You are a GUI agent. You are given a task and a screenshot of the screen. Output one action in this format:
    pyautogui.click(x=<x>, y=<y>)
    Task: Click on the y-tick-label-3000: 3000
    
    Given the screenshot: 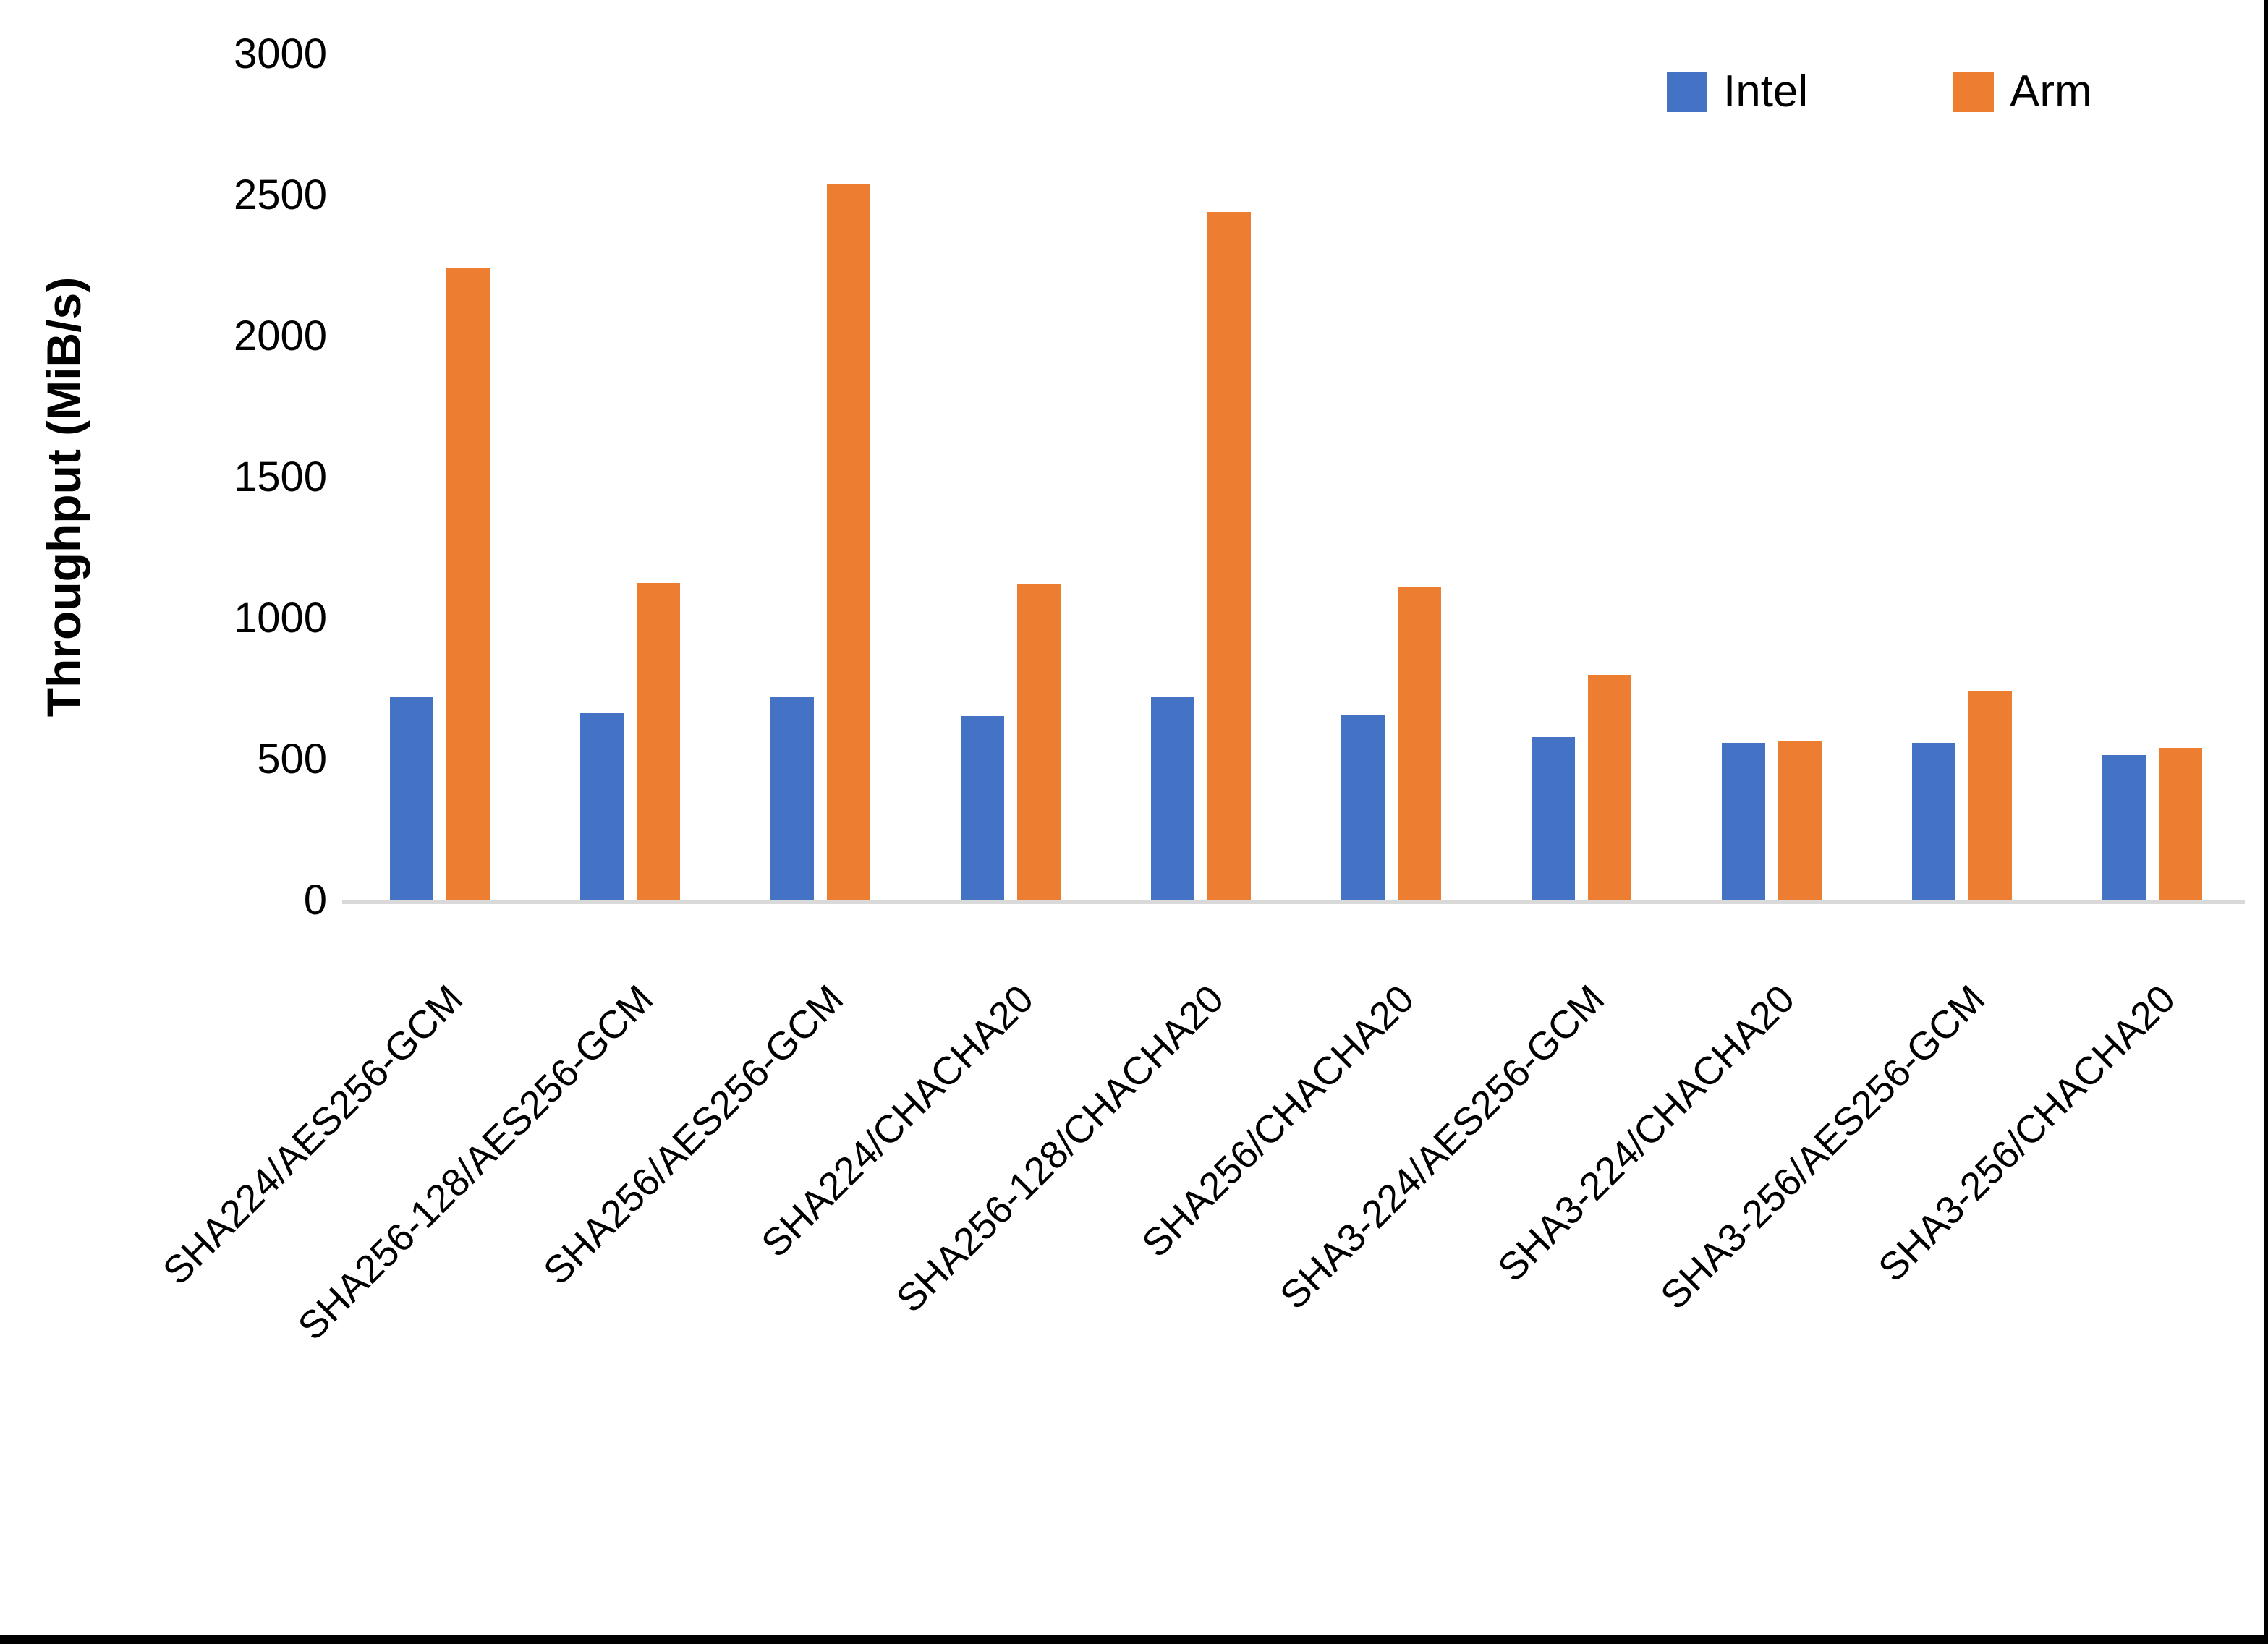 What is the action you would take?
    pyautogui.click(x=280, y=53)
    